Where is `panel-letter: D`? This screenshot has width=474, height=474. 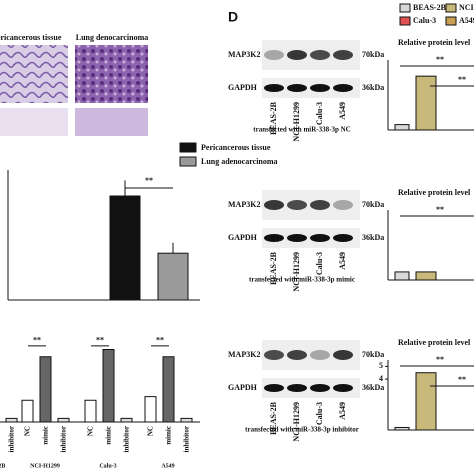 panel-letter: D is located at coordinates (233, 17).